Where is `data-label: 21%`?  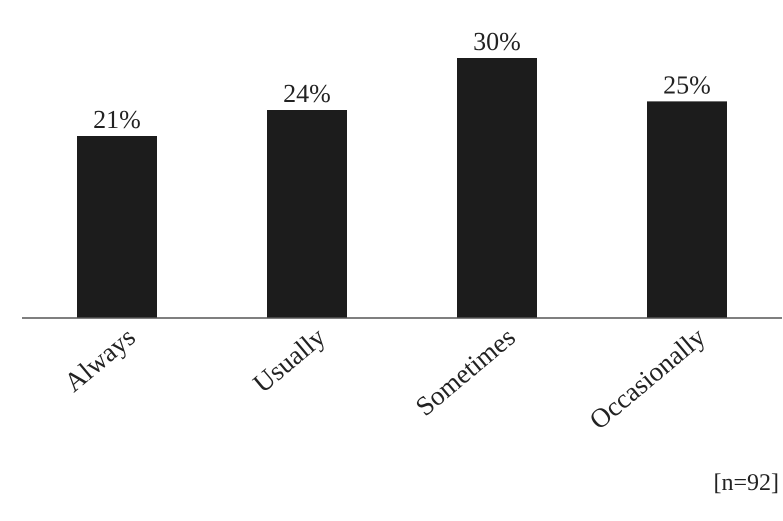 data-label: 21% is located at coordinates (117, 119).